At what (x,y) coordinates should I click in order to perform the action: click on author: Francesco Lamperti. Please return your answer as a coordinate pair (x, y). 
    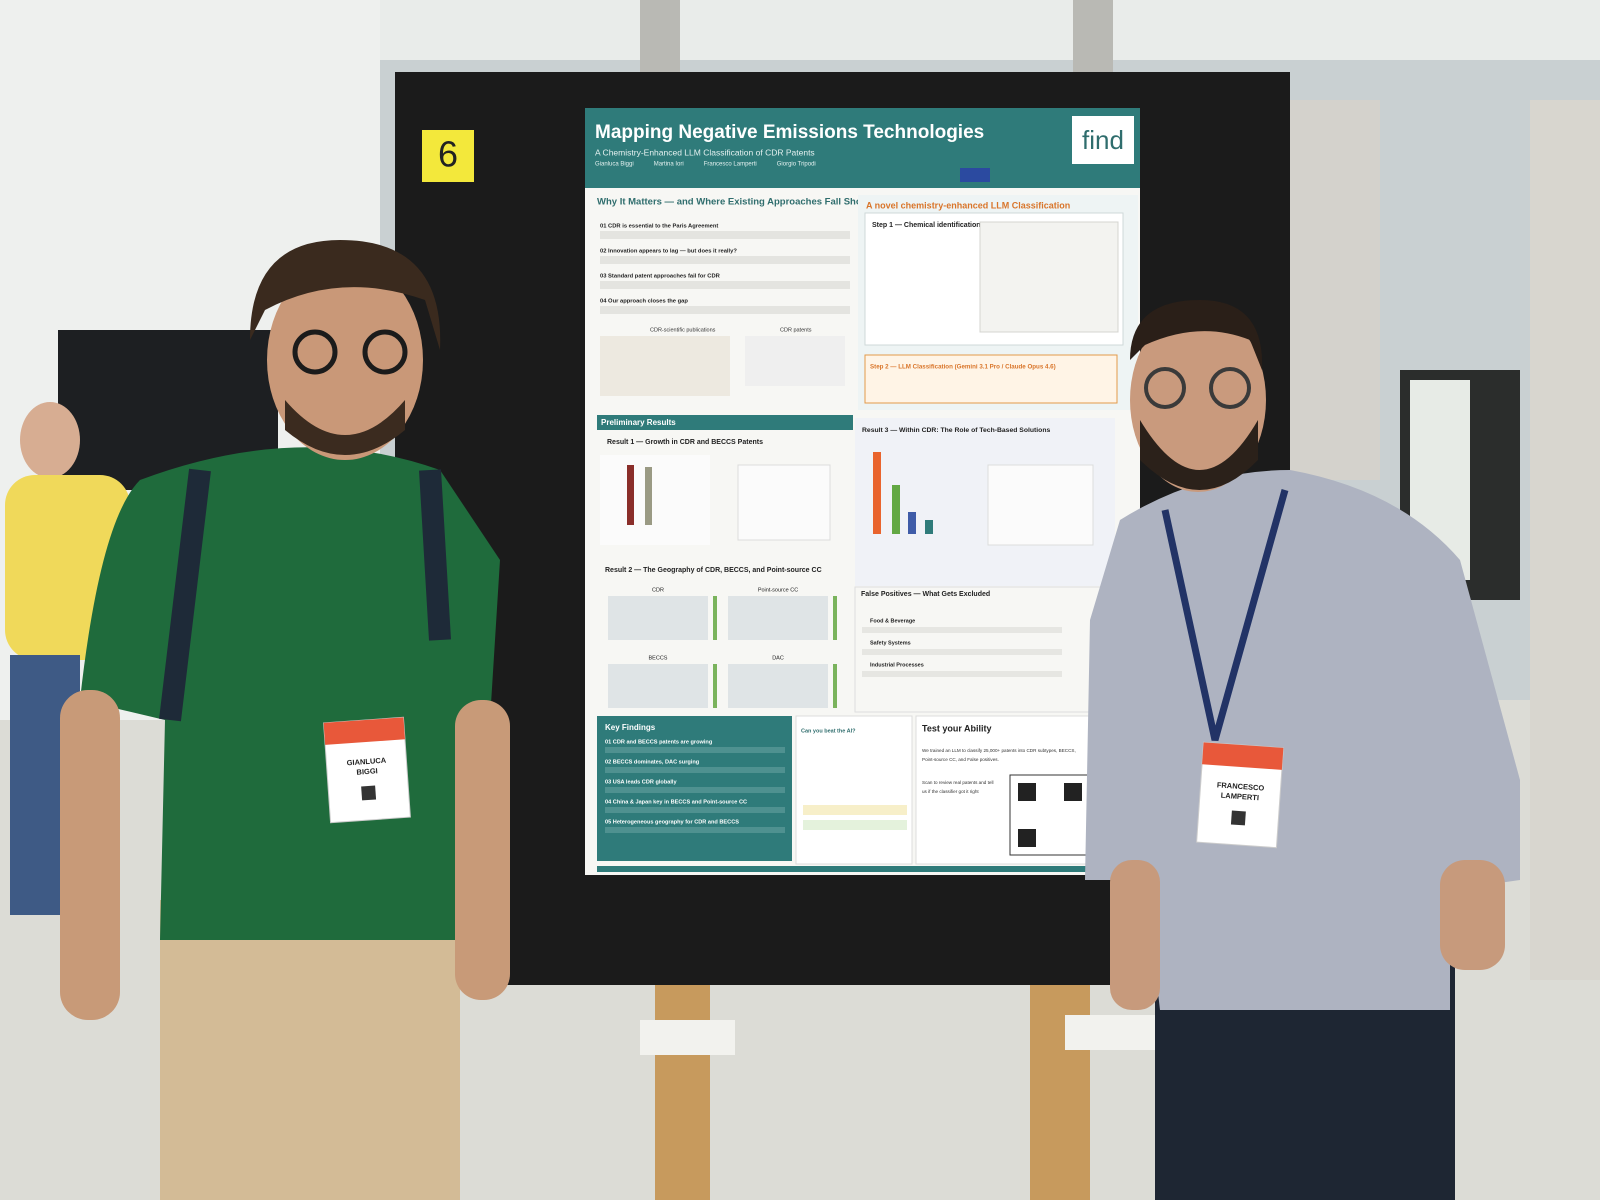
    Looking at the image, I should click on (730, 165).